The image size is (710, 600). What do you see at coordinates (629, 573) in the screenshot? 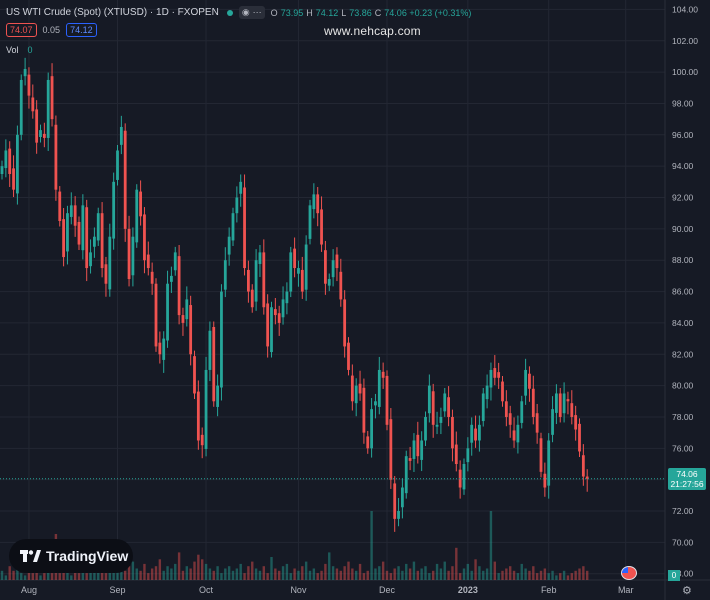
I see `us-flag-icon` at bounding box center [629, 573].